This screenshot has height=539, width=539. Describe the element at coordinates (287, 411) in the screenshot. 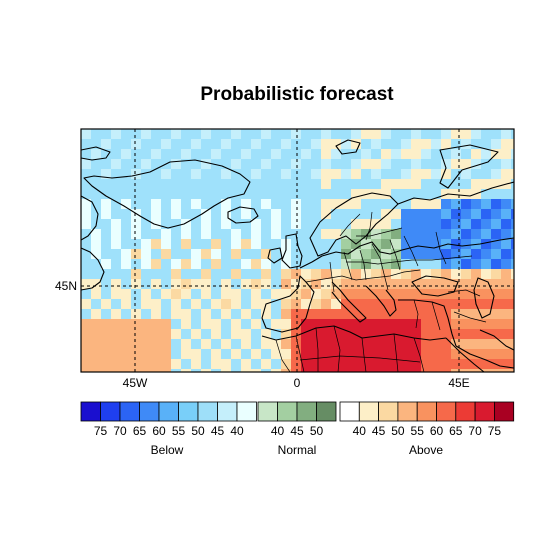

I see `legend-normal-swatch` at that location.